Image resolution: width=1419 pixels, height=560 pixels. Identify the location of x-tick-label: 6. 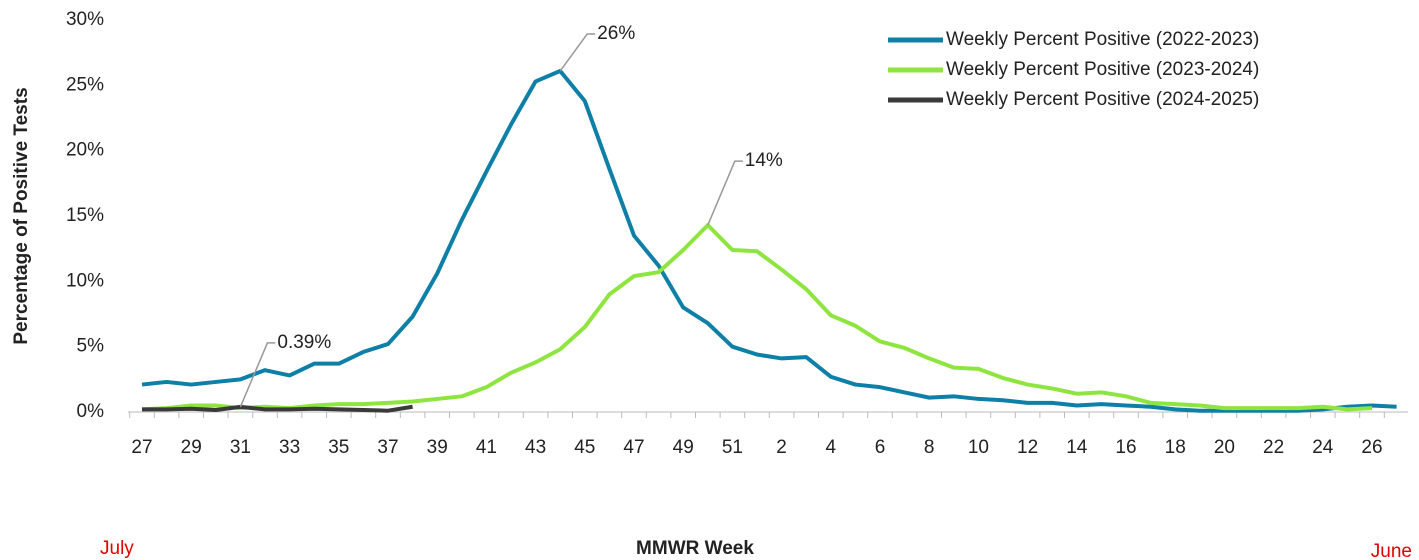
(880, 447).